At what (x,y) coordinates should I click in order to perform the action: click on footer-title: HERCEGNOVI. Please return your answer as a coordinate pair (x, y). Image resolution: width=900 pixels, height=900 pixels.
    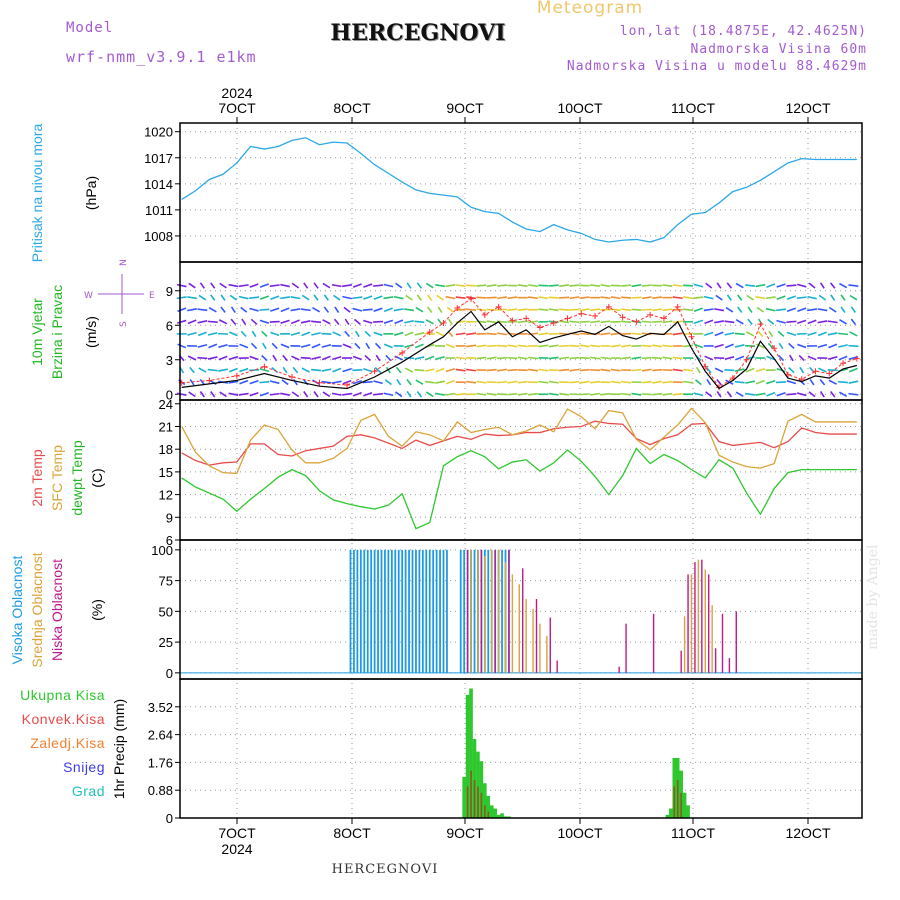
    Looking at the image, I should click on (385, 869).